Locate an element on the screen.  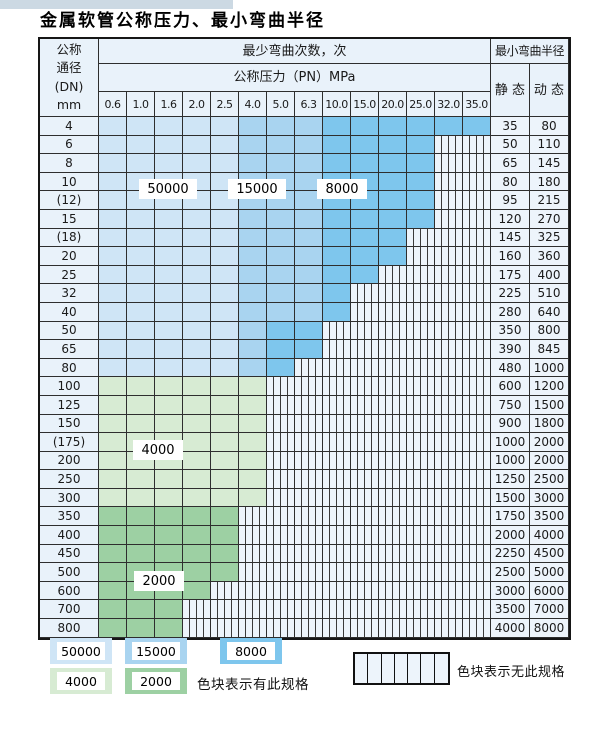
dn-cell: 6 is located at coordinates (69, 145).